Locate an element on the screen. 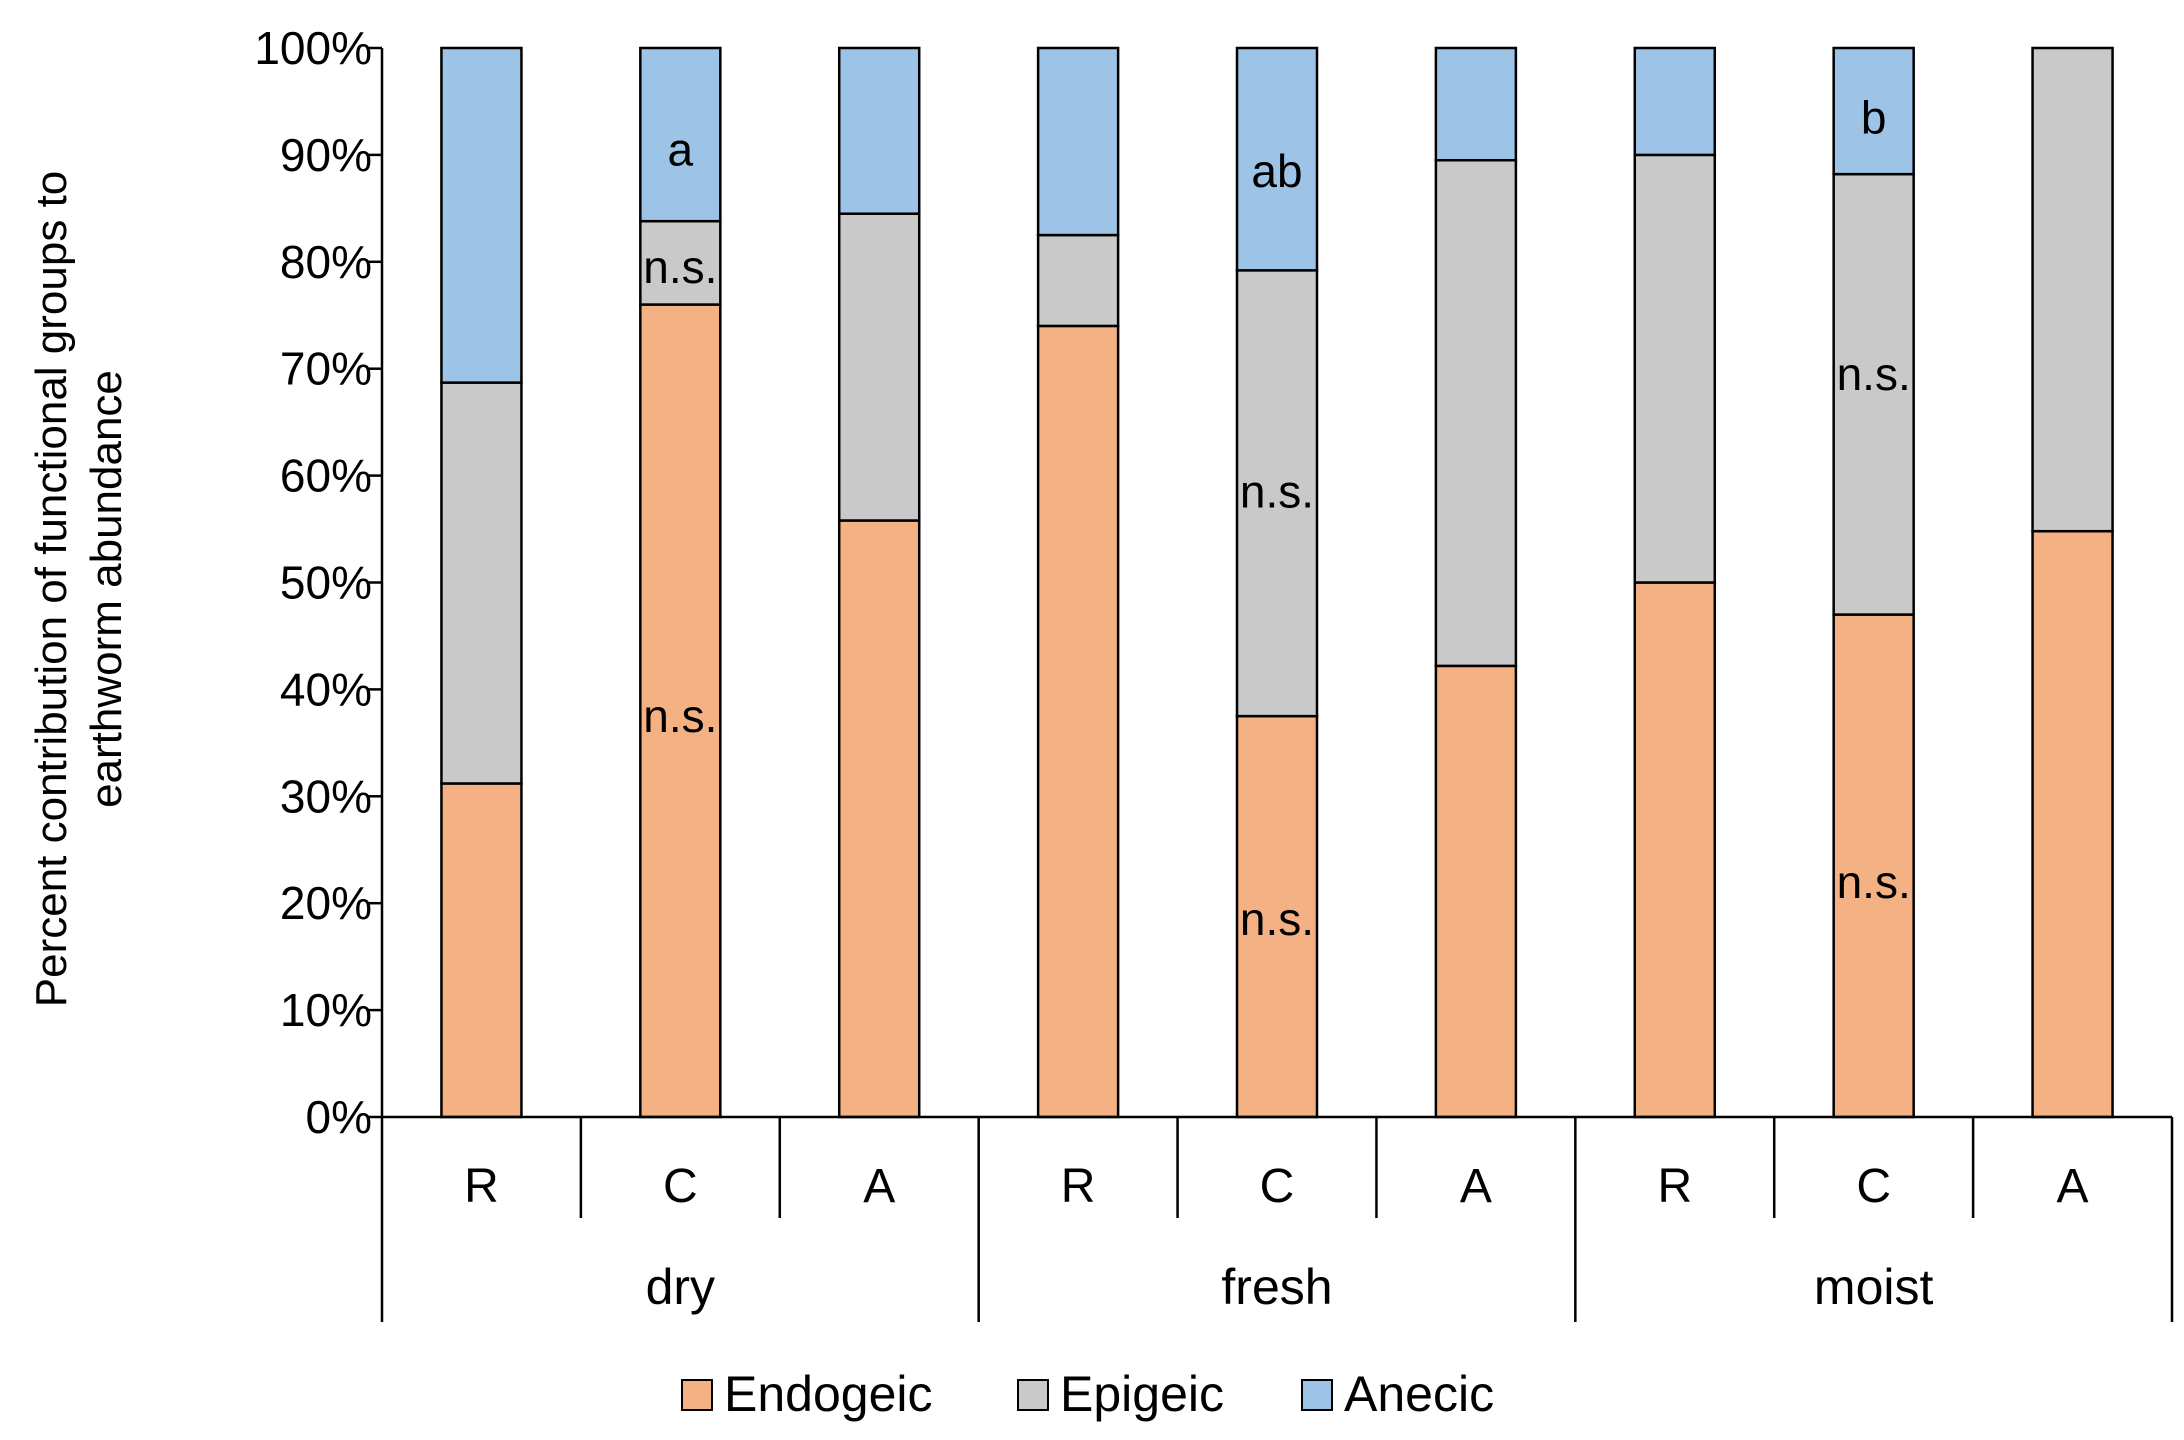 The height and width of the screenshot is (1440, 2184). y-axis-ticks: 0% 10% 20% 30% 40% 50% 60% 70% 80% 90% 100% is located at coordinates (319, 582).